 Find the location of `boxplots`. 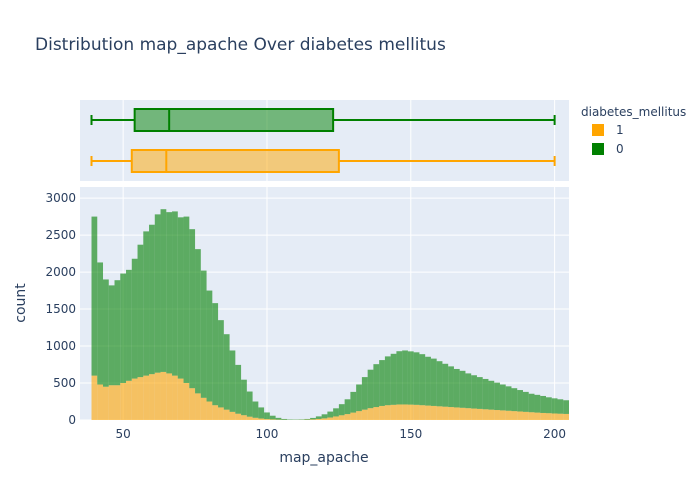

boxplots is located at coordinates (323, 140).